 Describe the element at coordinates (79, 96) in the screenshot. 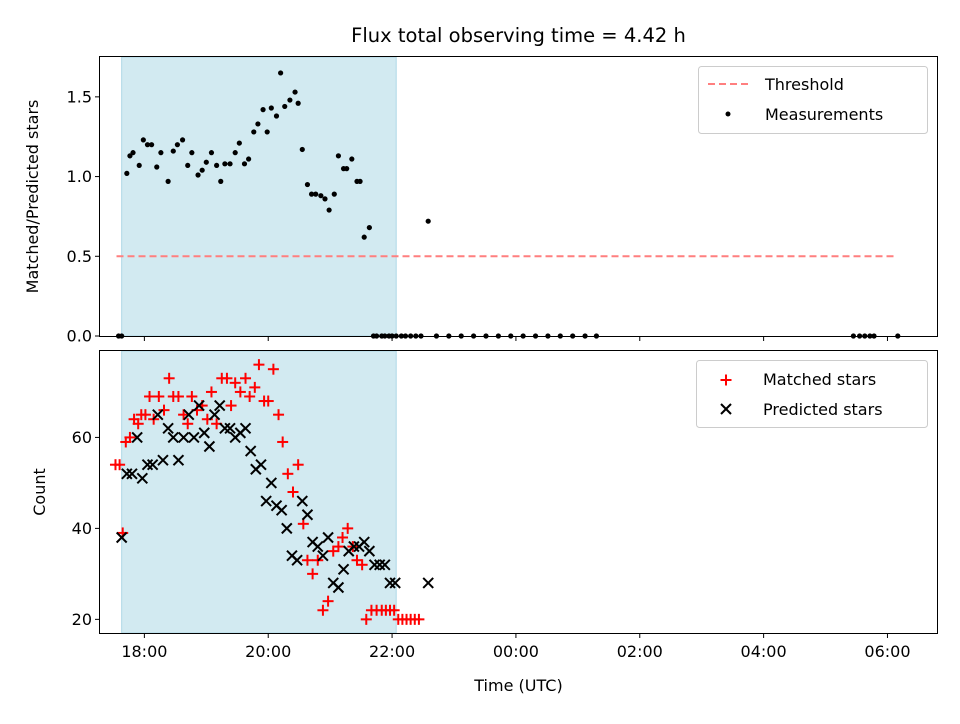

I see `top-ytick-label: 1.5` at that location.